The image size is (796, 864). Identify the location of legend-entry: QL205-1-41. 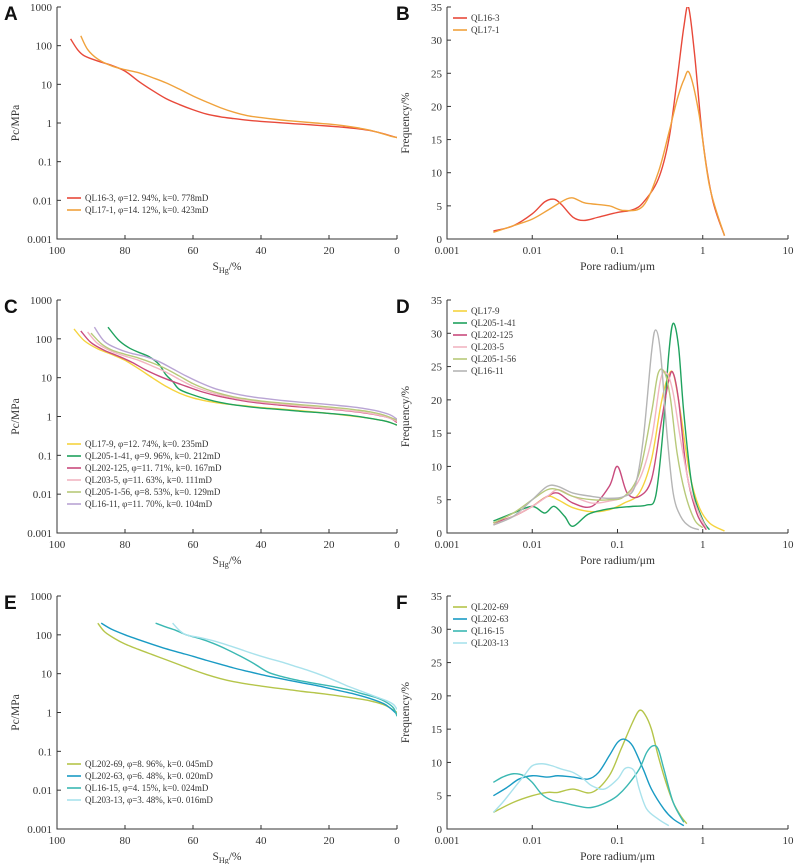
(493, 323).